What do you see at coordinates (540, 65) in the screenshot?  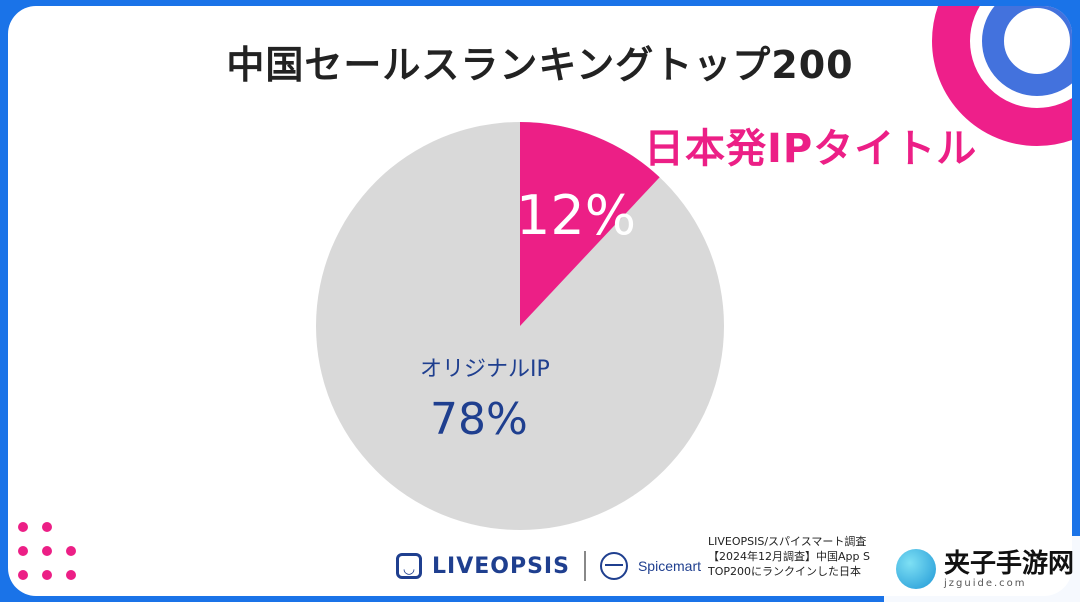 I see `chart-title: 中国セールスランキングトップ200` at bounding box center [540, 65].